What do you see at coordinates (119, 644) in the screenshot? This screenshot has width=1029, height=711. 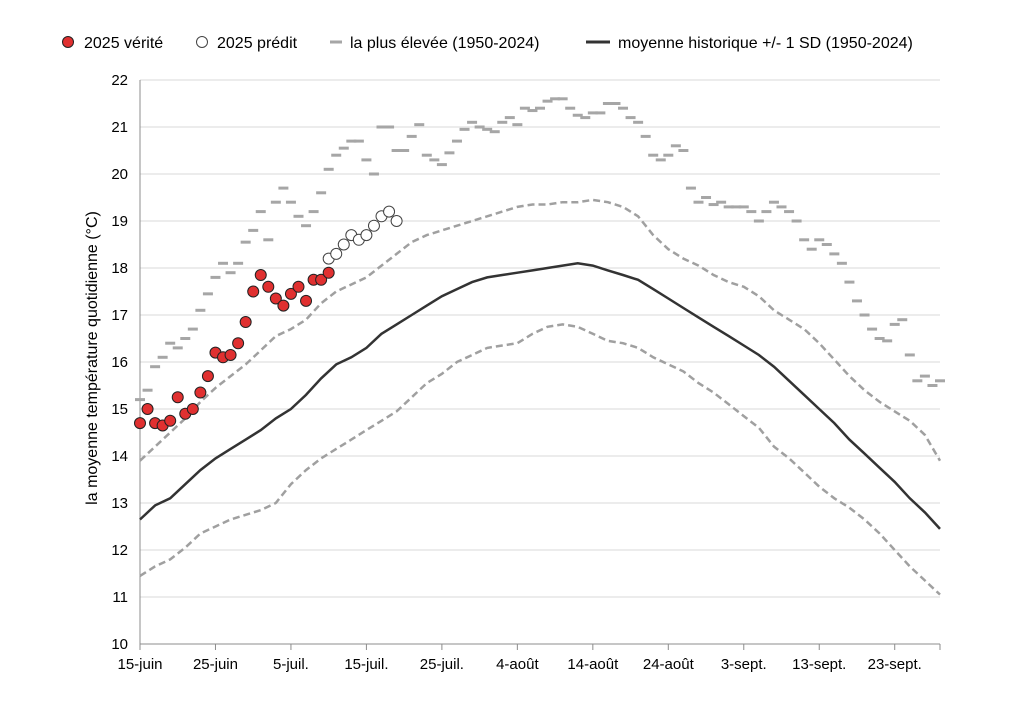 I see `y-tick-label: 10` at bounding box center [119, 644].